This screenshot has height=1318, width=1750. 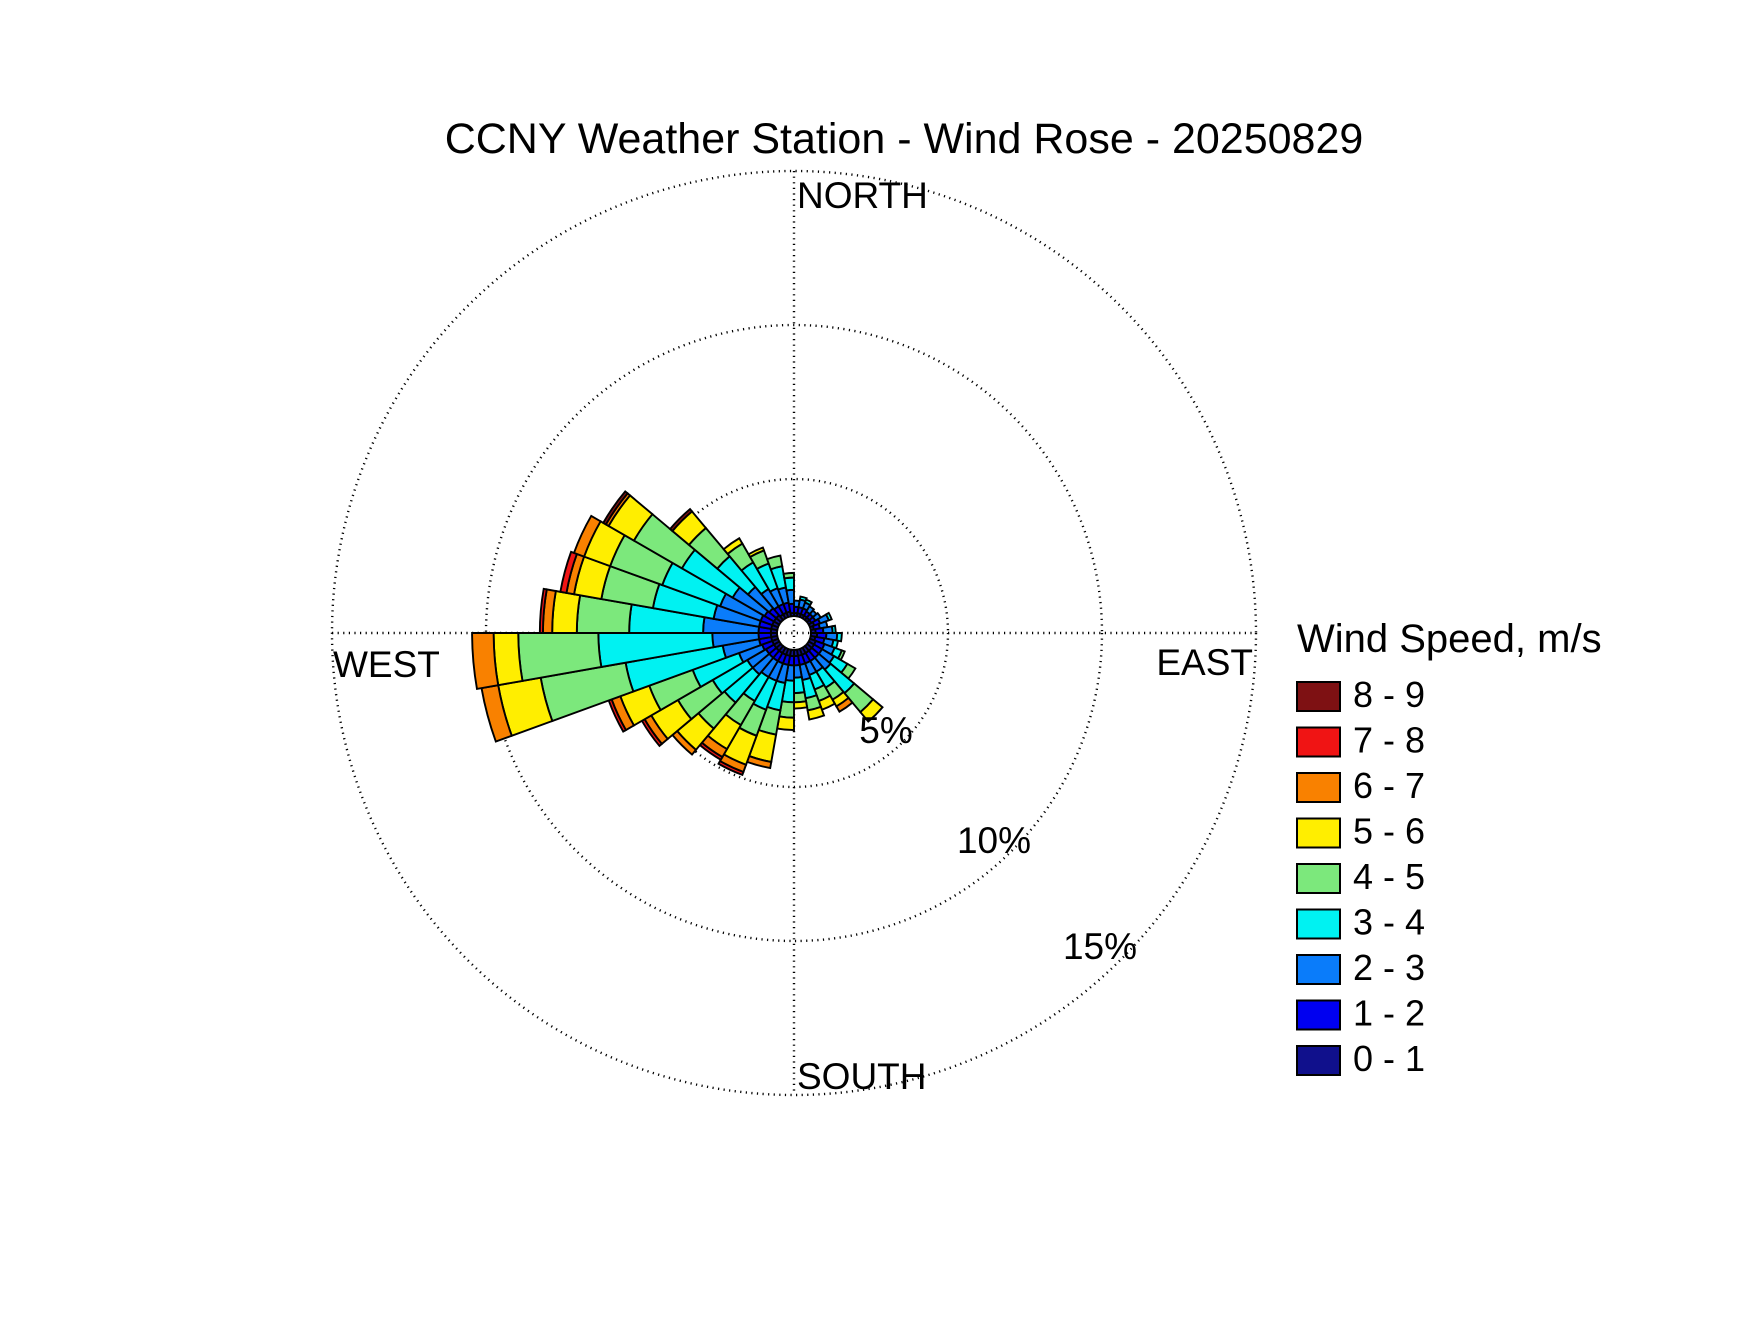 I want to click on legend-label-4-5: 4 - 5, so click(x=1389, y=876).